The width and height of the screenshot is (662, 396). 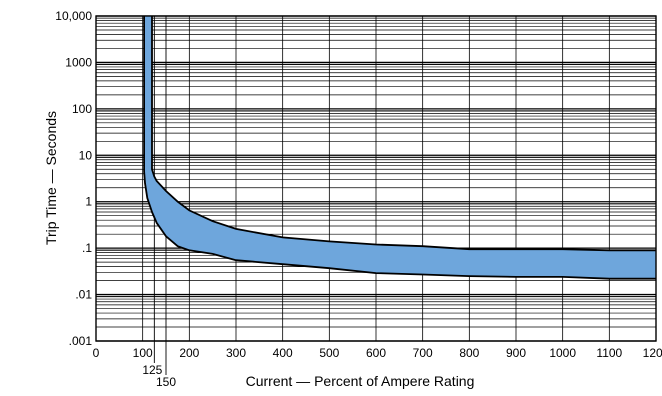 What do you see at coordinates (86, 155) in the screenshot?
I see `y-tick-label: 10` at bounding box center [86, 155].